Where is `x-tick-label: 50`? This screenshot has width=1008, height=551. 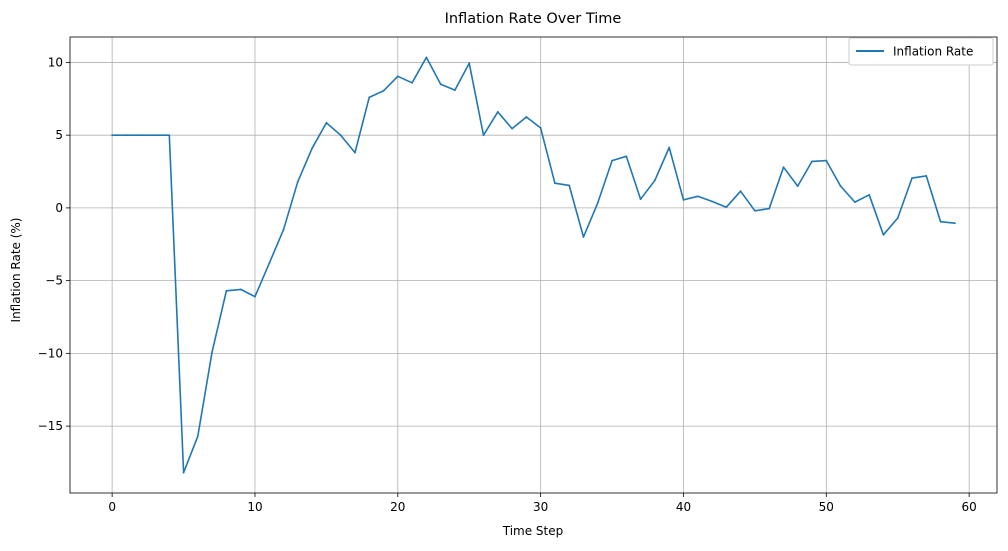
x-tick-label: 50 is located at coordinates (826, 507).